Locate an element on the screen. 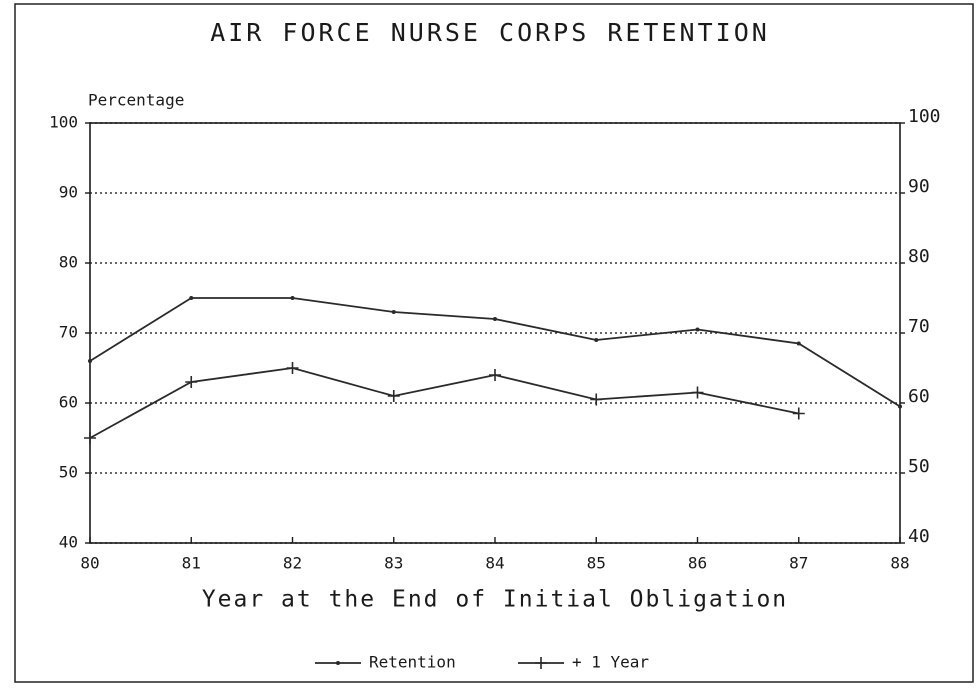  x-tick-label: 83 is located at coordinates (393, 563).